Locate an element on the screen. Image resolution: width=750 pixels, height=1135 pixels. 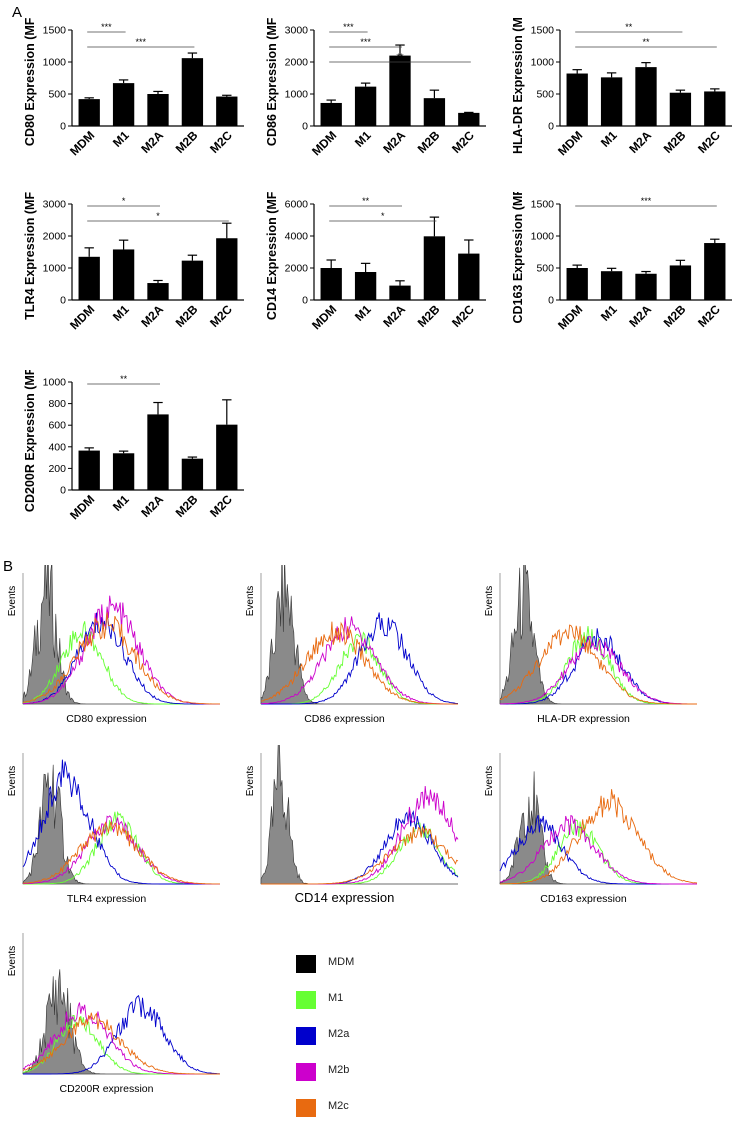
cd200r-histogram: CD200R expression Events is located at coordinates (114, 1014).